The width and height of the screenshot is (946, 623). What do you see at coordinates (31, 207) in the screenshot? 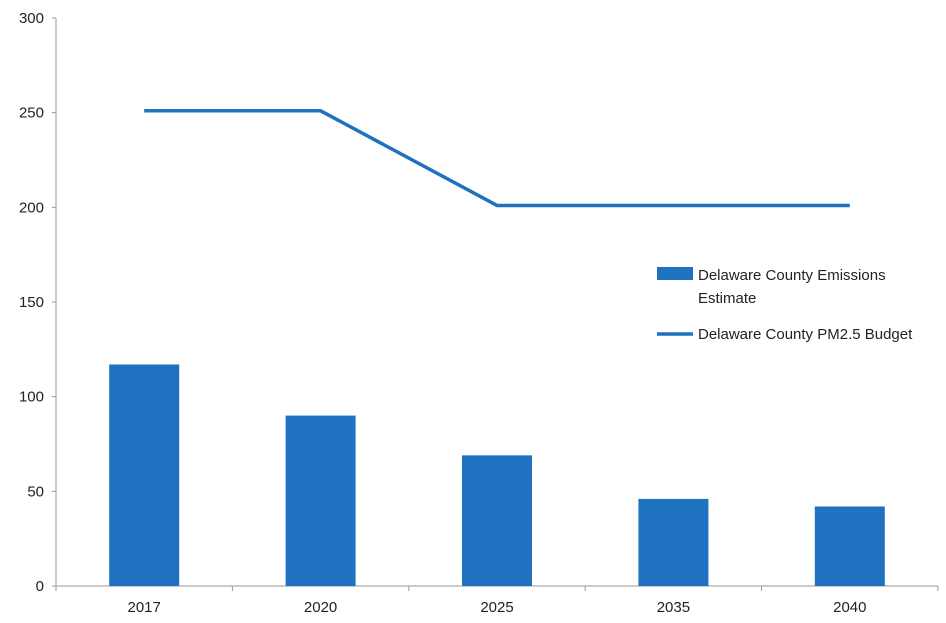
I see `y-tick-label: 200` at bounding box center [31, 207].